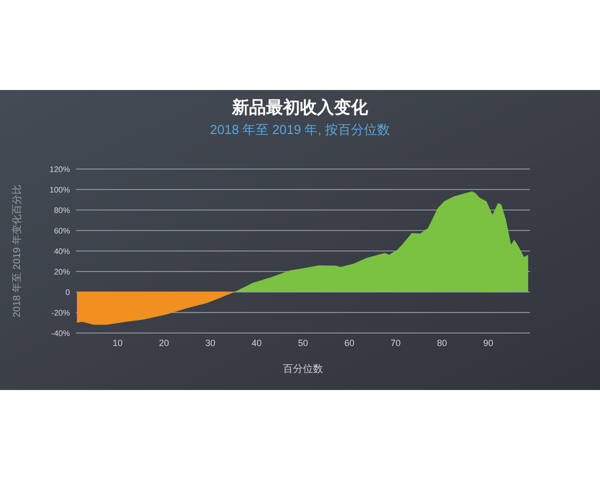 This screenshot has width=600, height=480. Describe the element at coordinates (62, 251) in the screenshot. I see `y-tick-label: 40%` at that location.